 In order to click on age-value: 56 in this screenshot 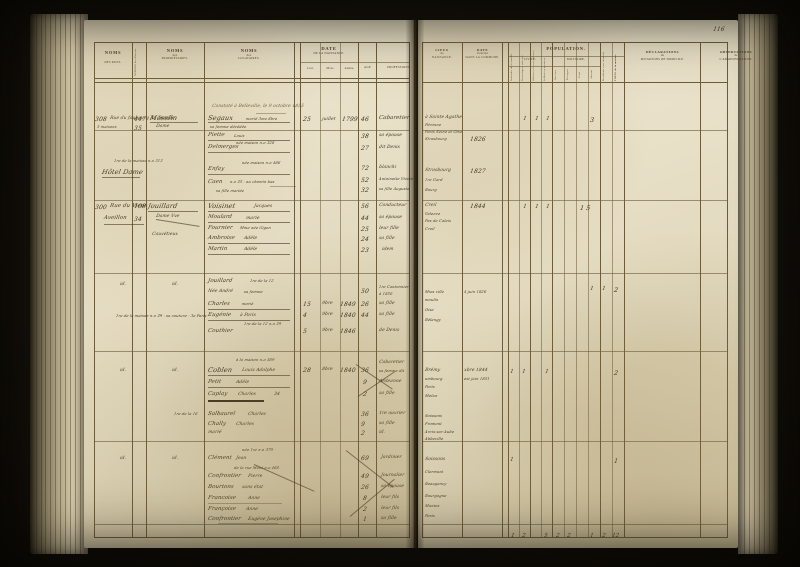, I will do `click(365, 206)`.